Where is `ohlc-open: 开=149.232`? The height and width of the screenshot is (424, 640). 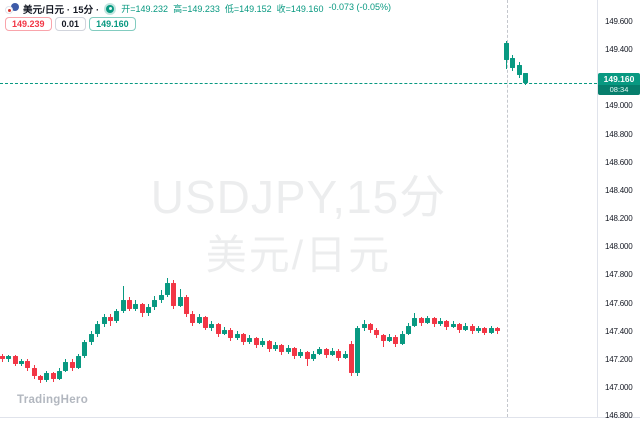
ohlc-open: 开=149.232 is located at coordinates (145, 9).